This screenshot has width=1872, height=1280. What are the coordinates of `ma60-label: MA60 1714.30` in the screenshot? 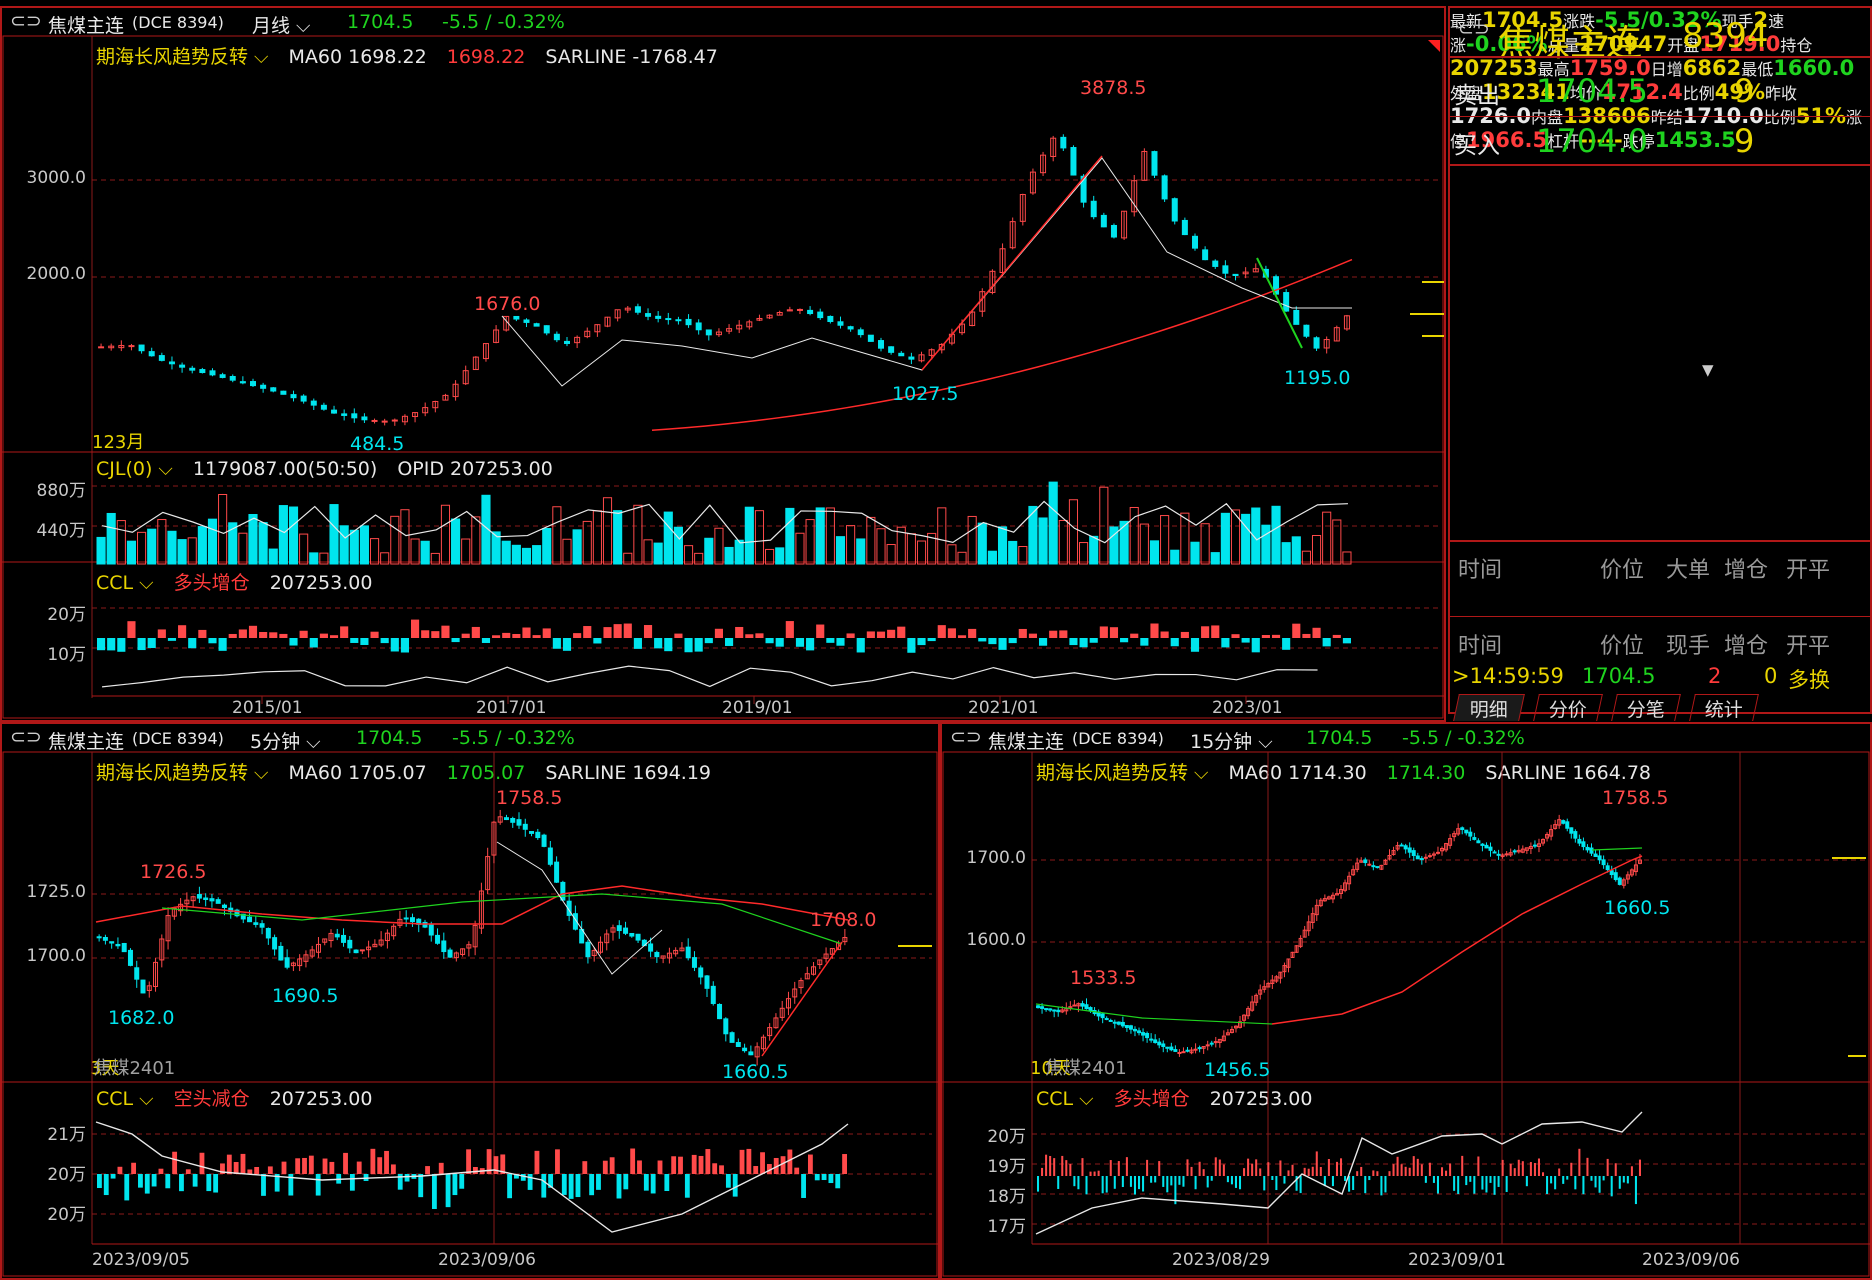 It's located at (1297, 773).